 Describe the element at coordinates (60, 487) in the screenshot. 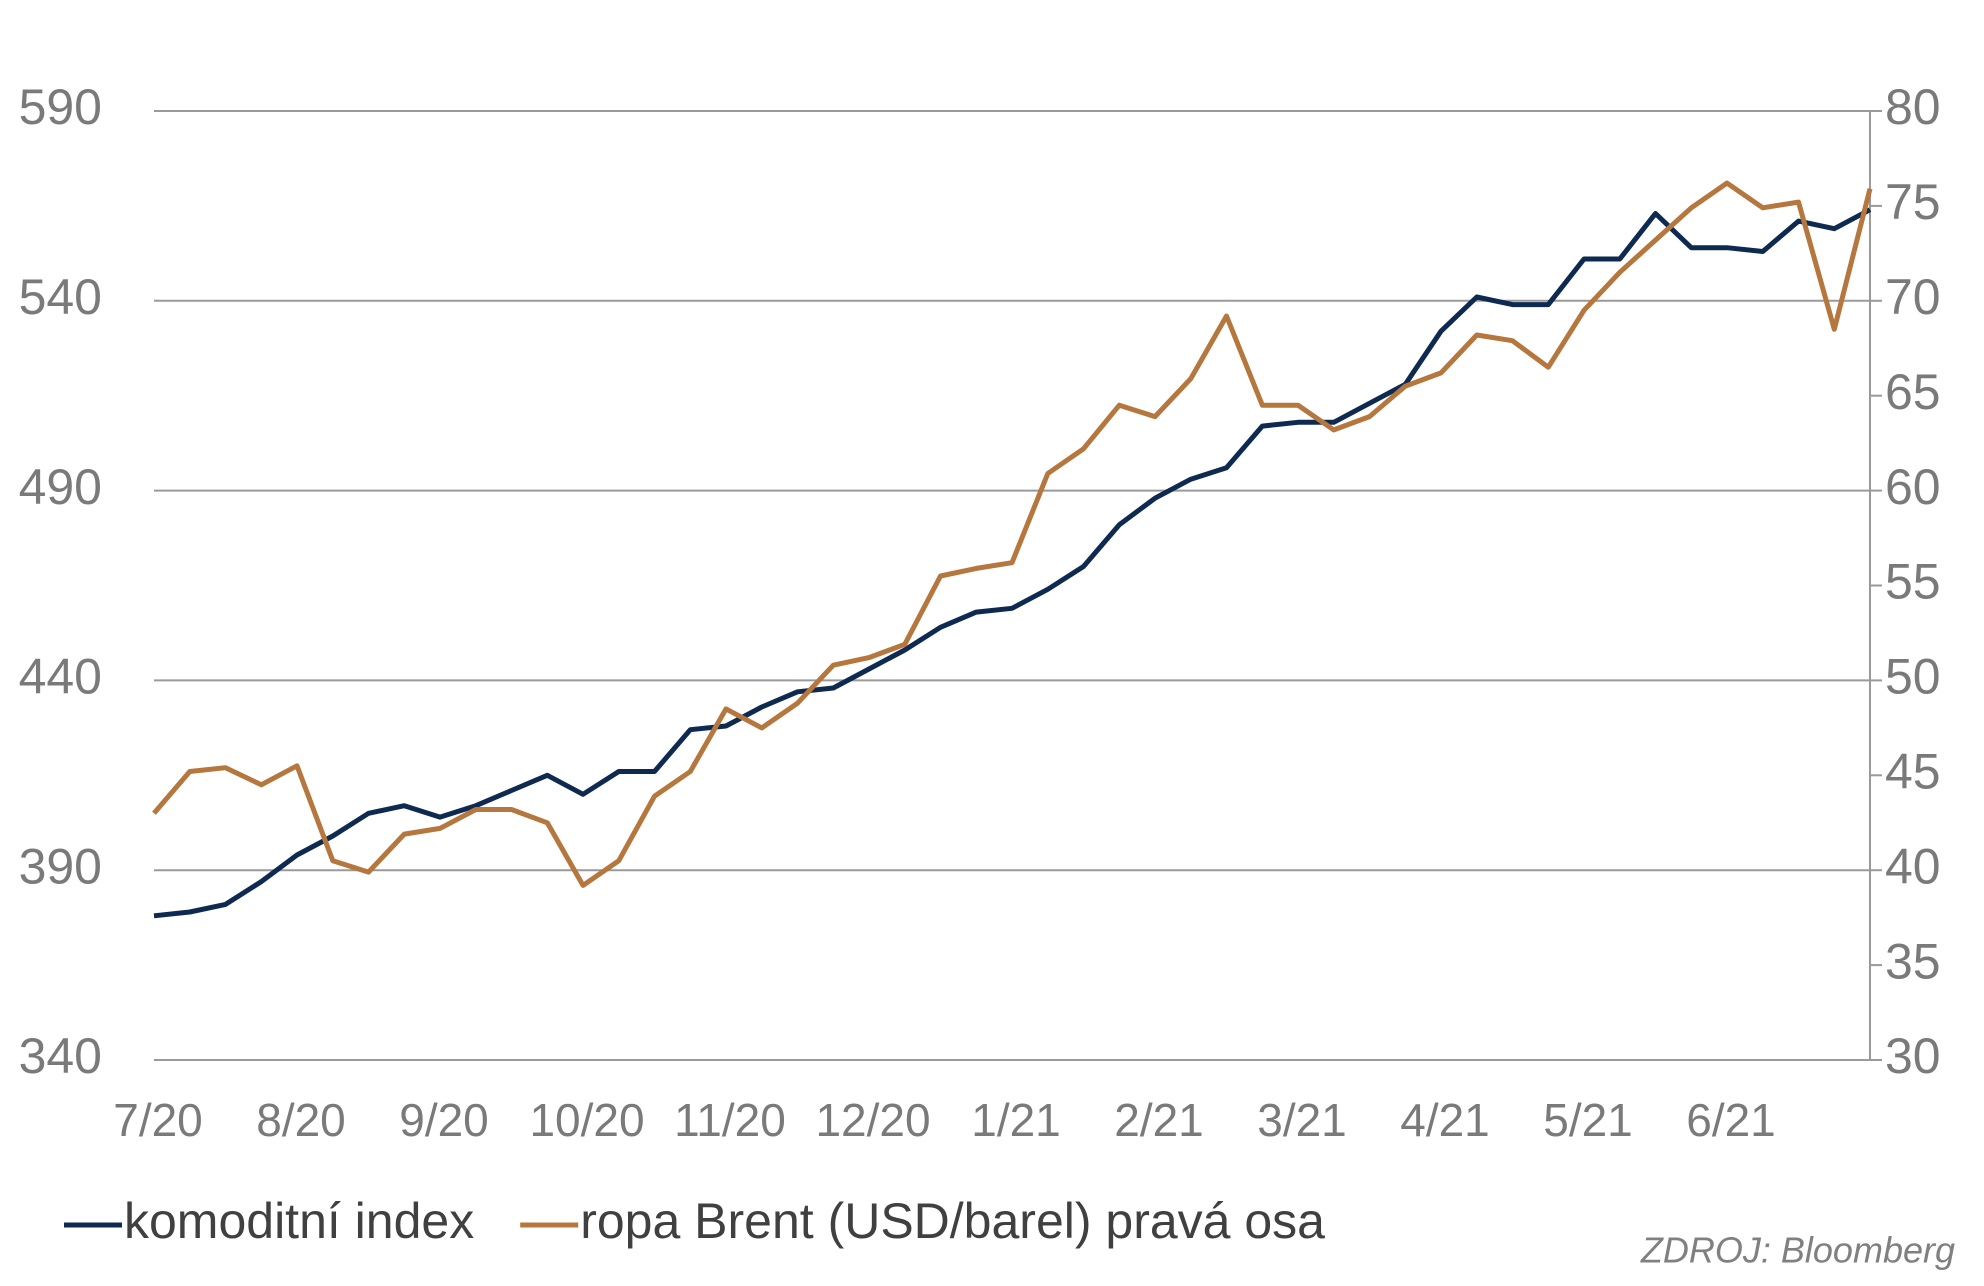

I see `y-tick-label: 490` at that location.